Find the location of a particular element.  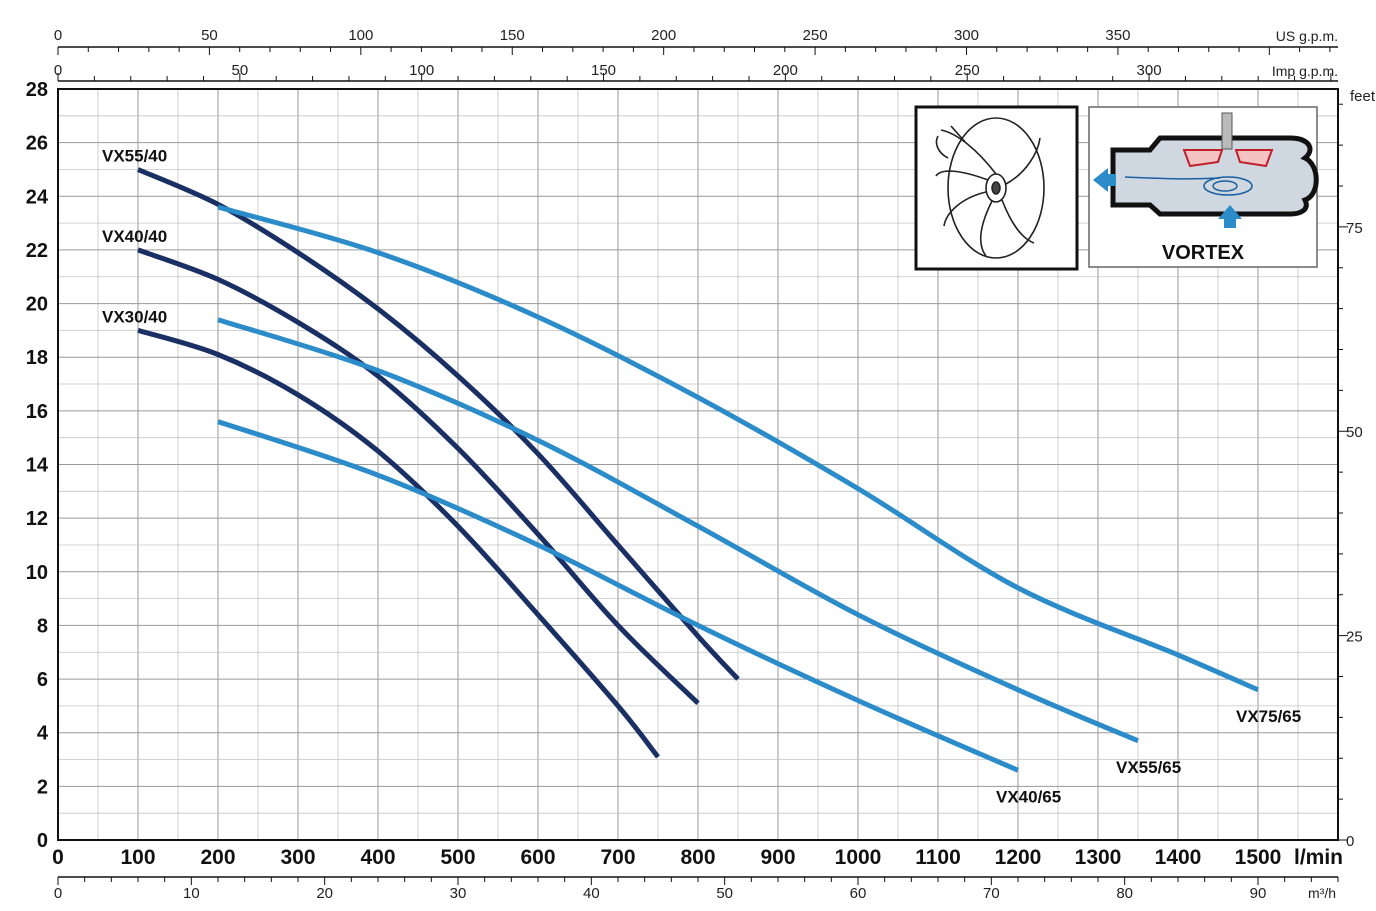

vortex-label: VORTEX is located at coordinates (1203, 253).